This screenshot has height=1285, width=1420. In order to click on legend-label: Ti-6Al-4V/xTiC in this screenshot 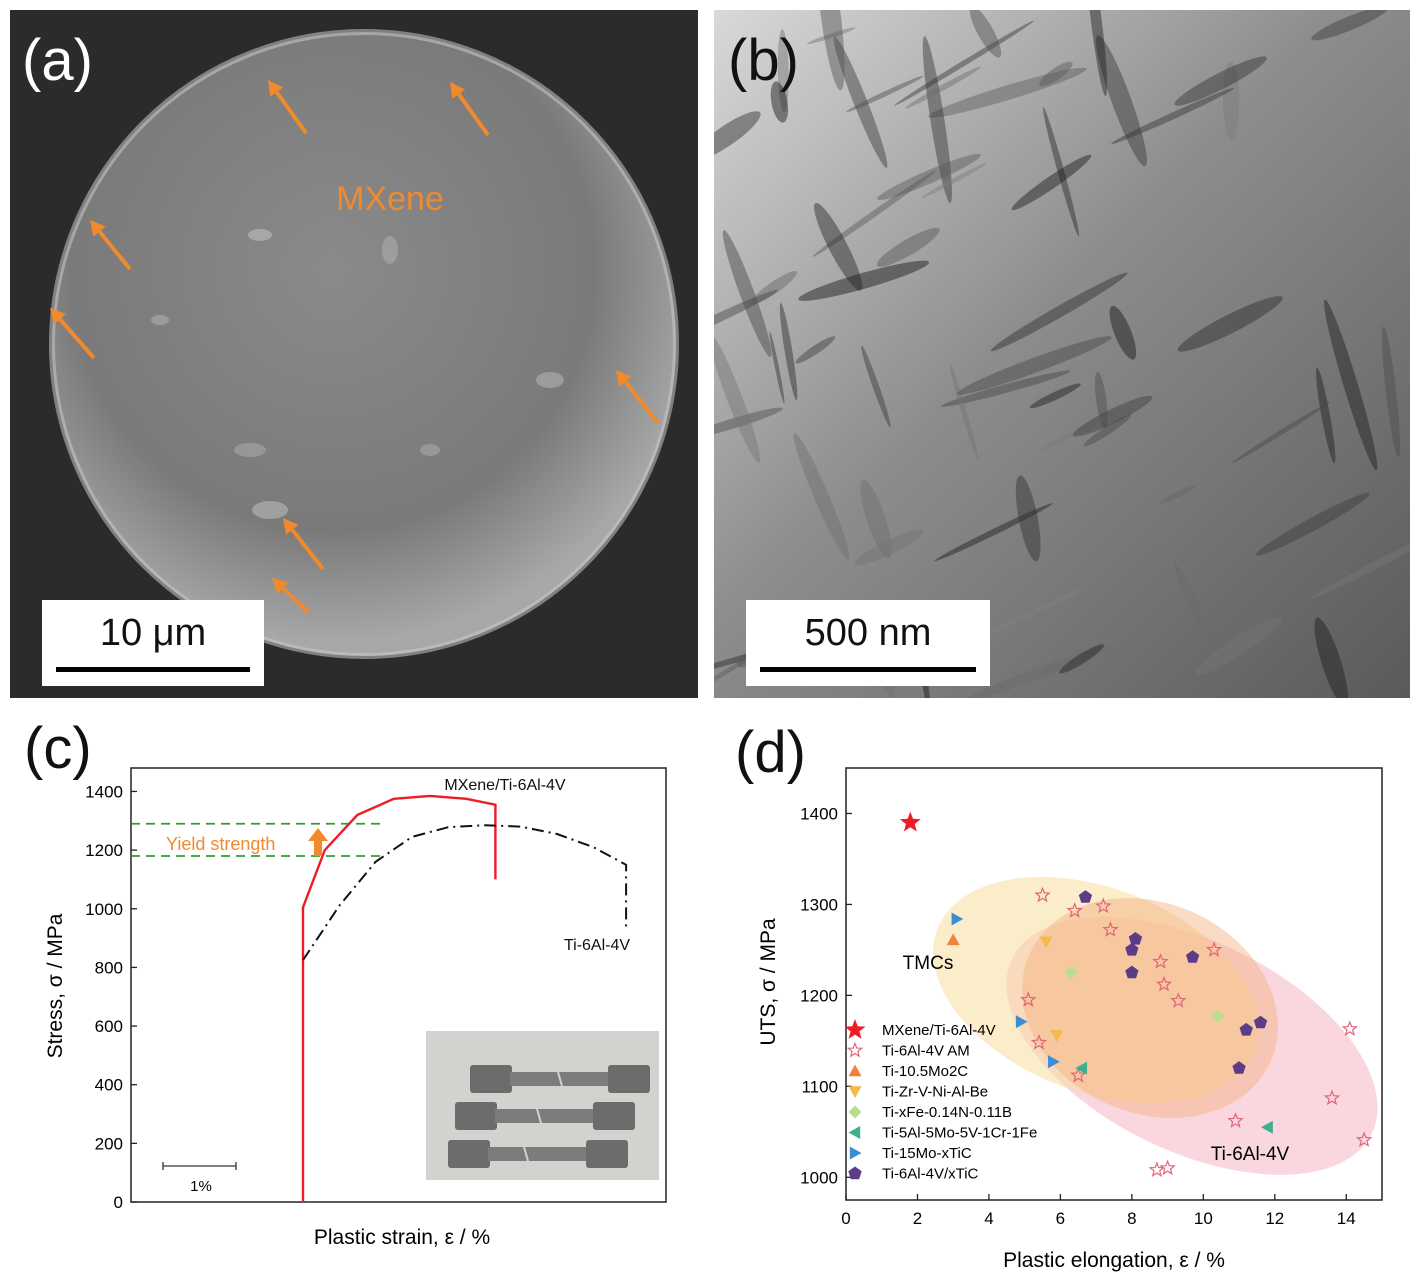, I will do `click(930, 1174)`.